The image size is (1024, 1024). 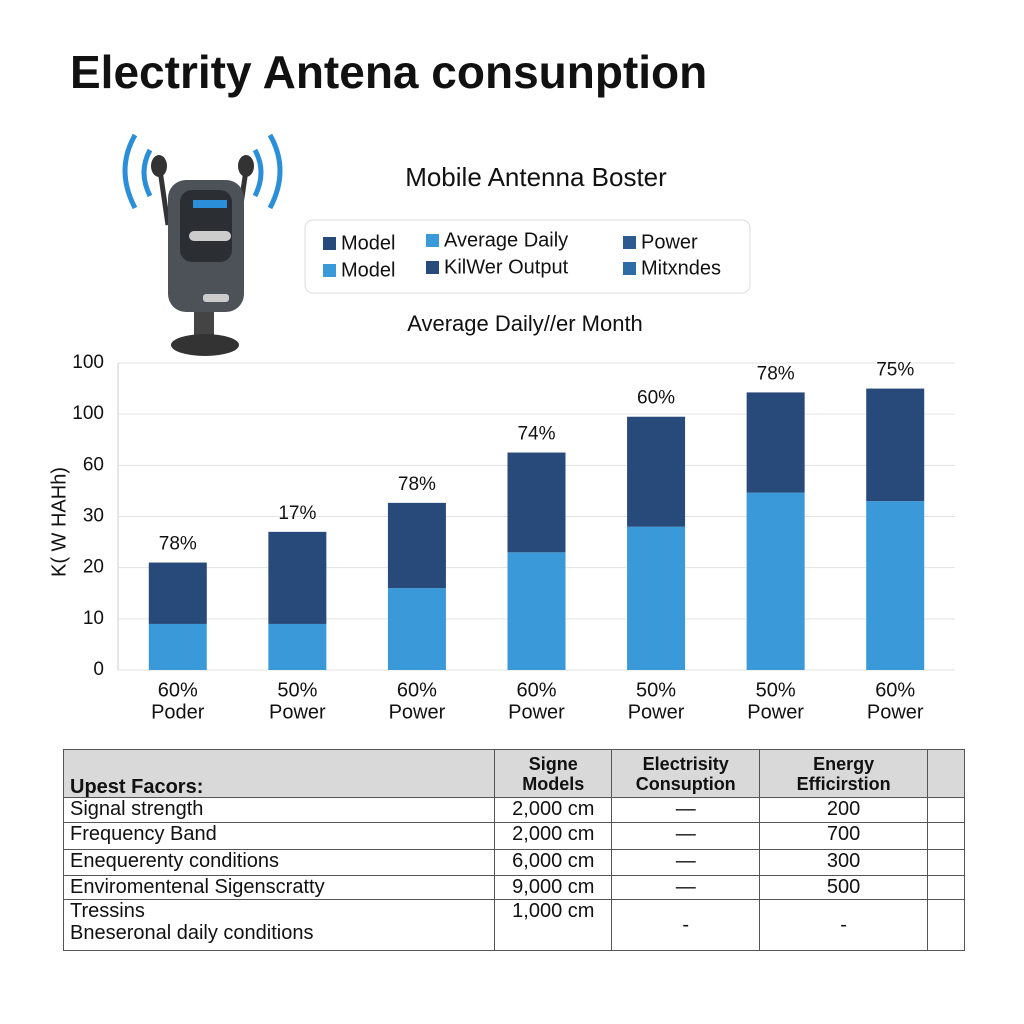 I want to click on table-cell: Enviromentenal Sigenscratty, so click(x=279, y=887).